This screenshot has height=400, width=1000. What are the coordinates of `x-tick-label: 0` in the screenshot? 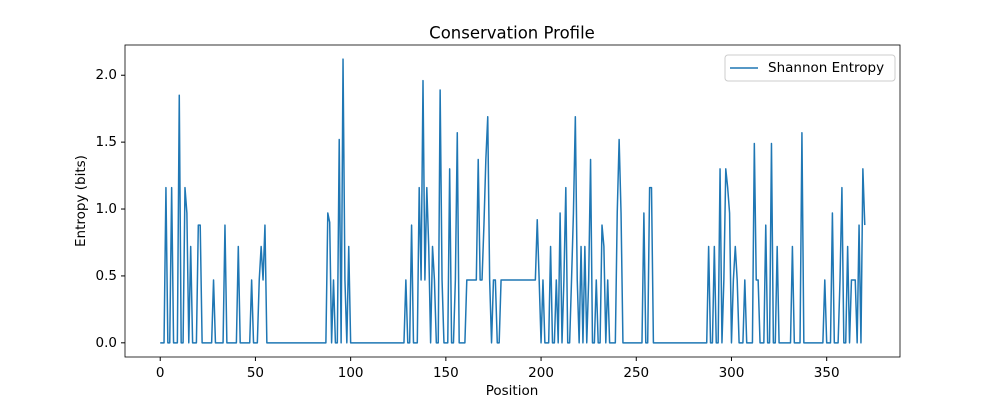 It's located at (160, 373).